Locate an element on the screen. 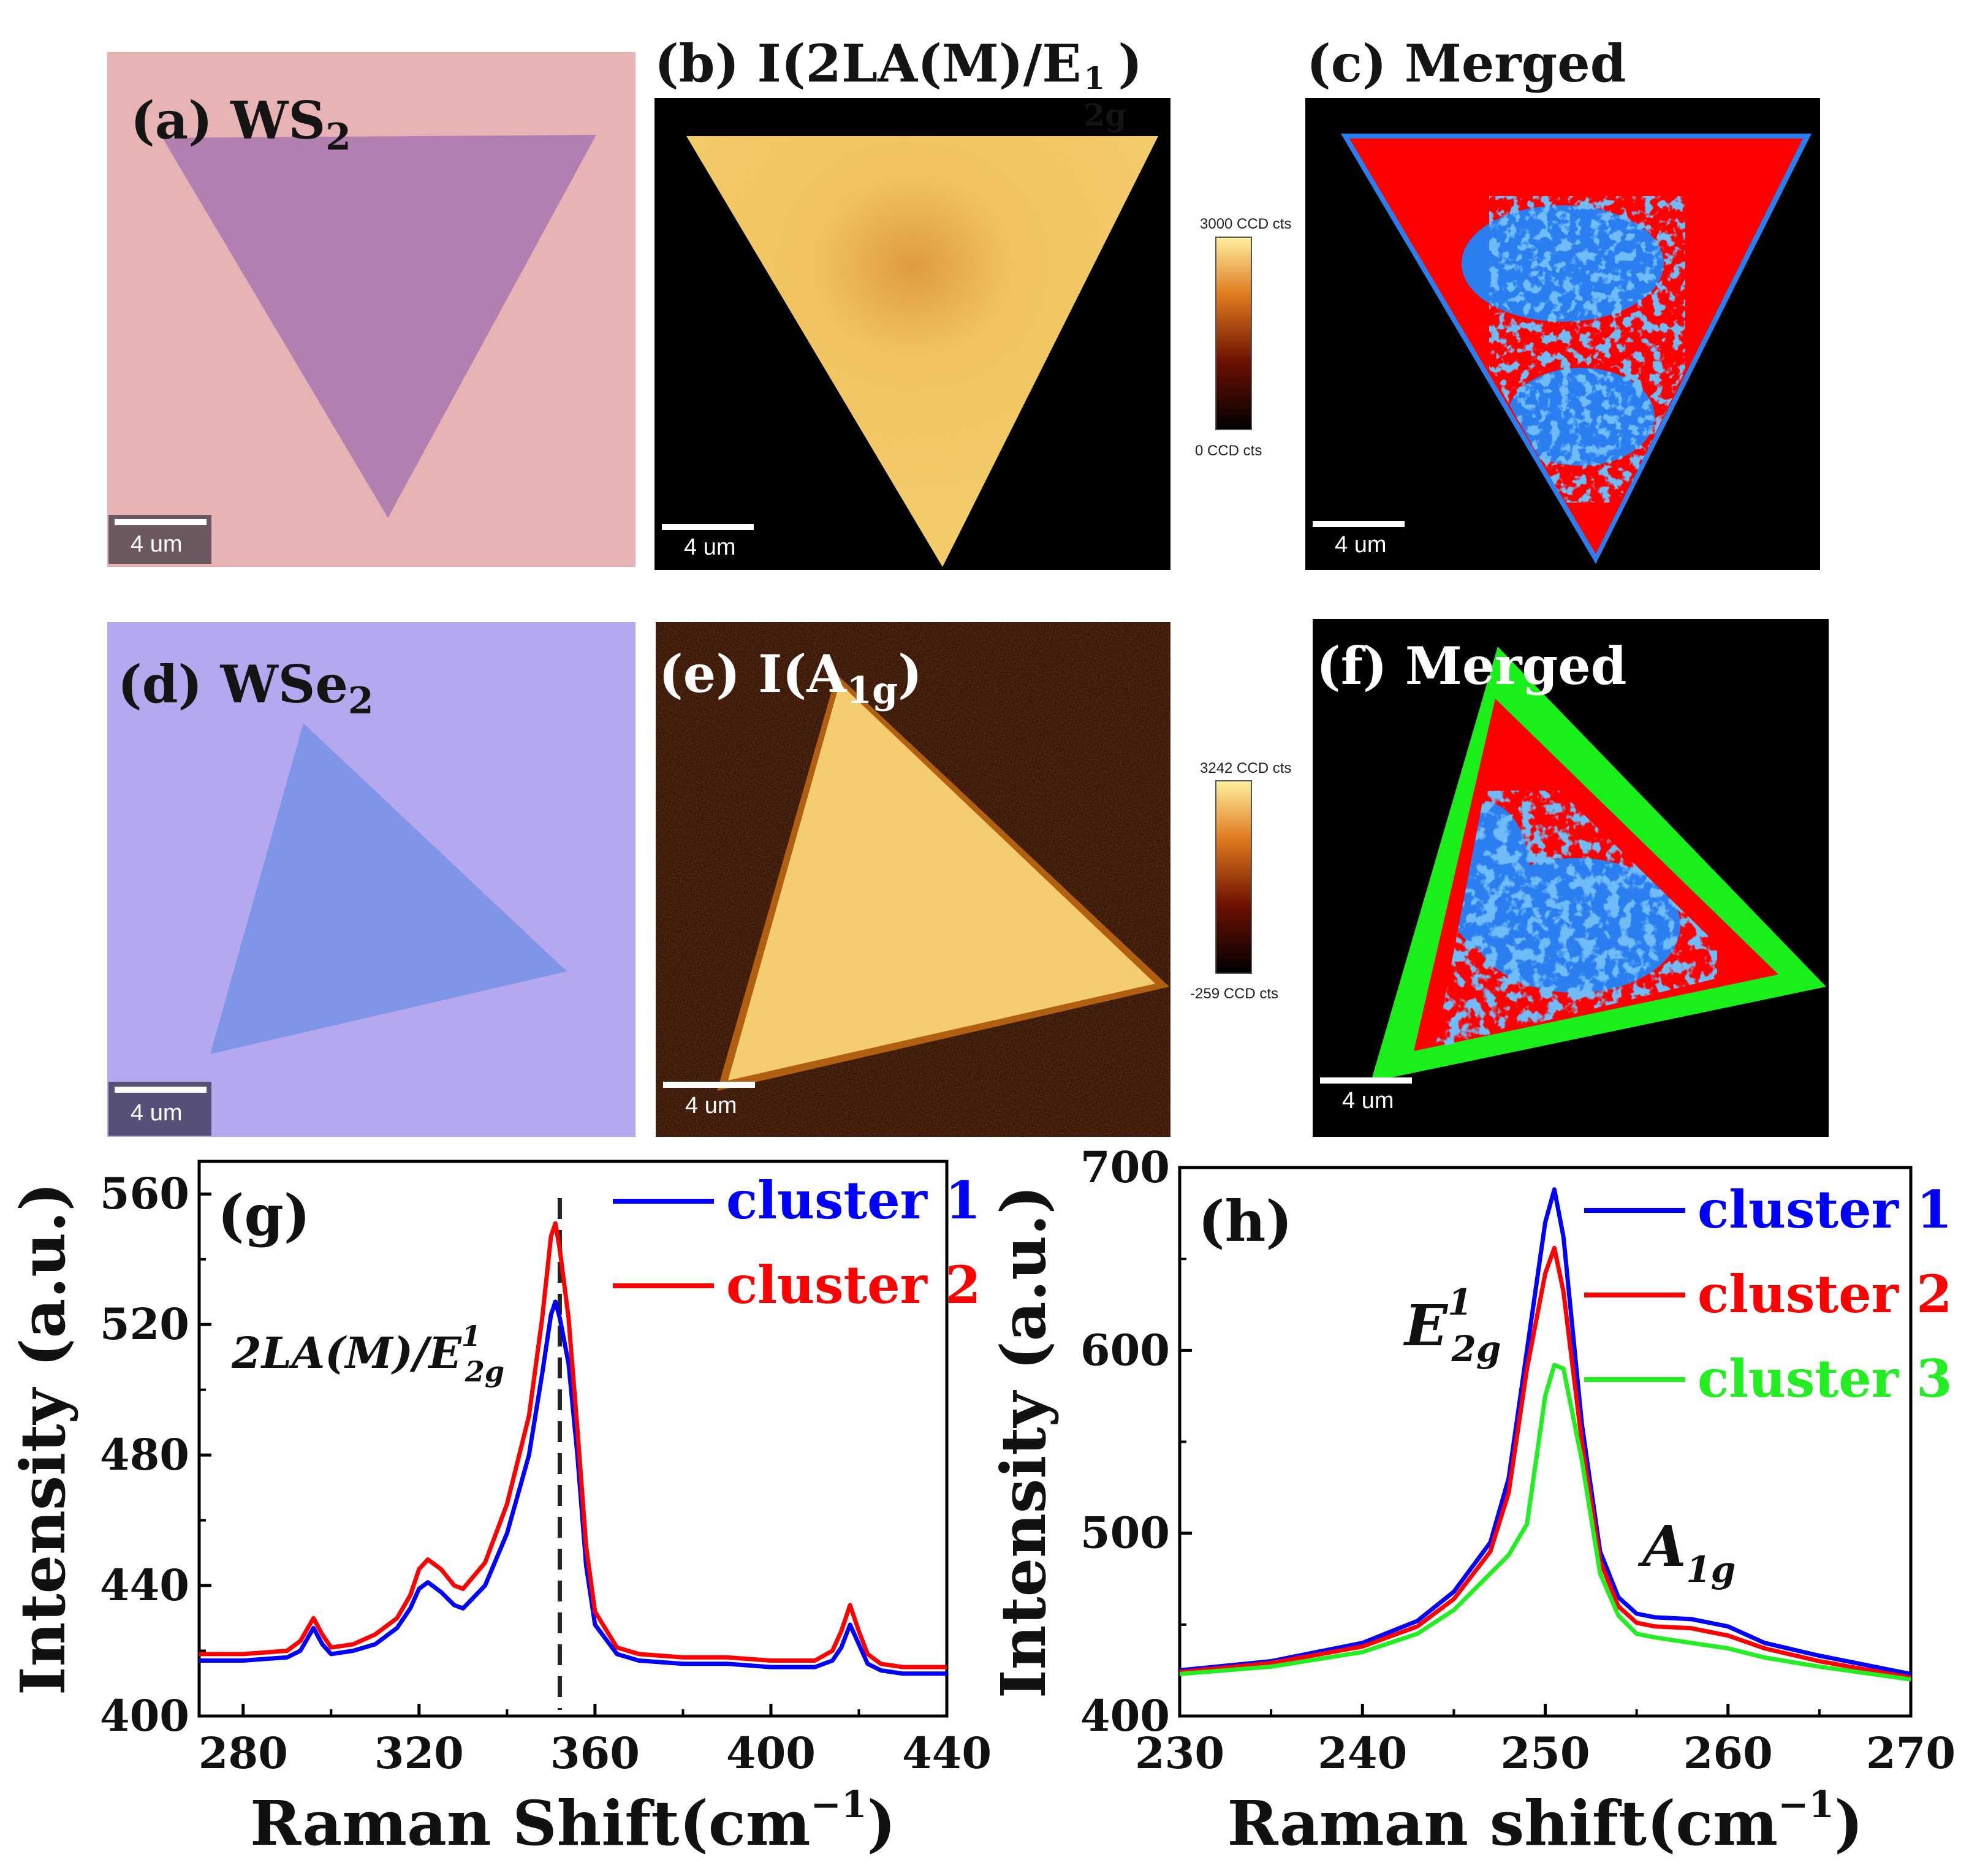 This screenshot has width=1969, height=1876. y-tick-label-500: 500 is located at coordinates (1125, 1533).